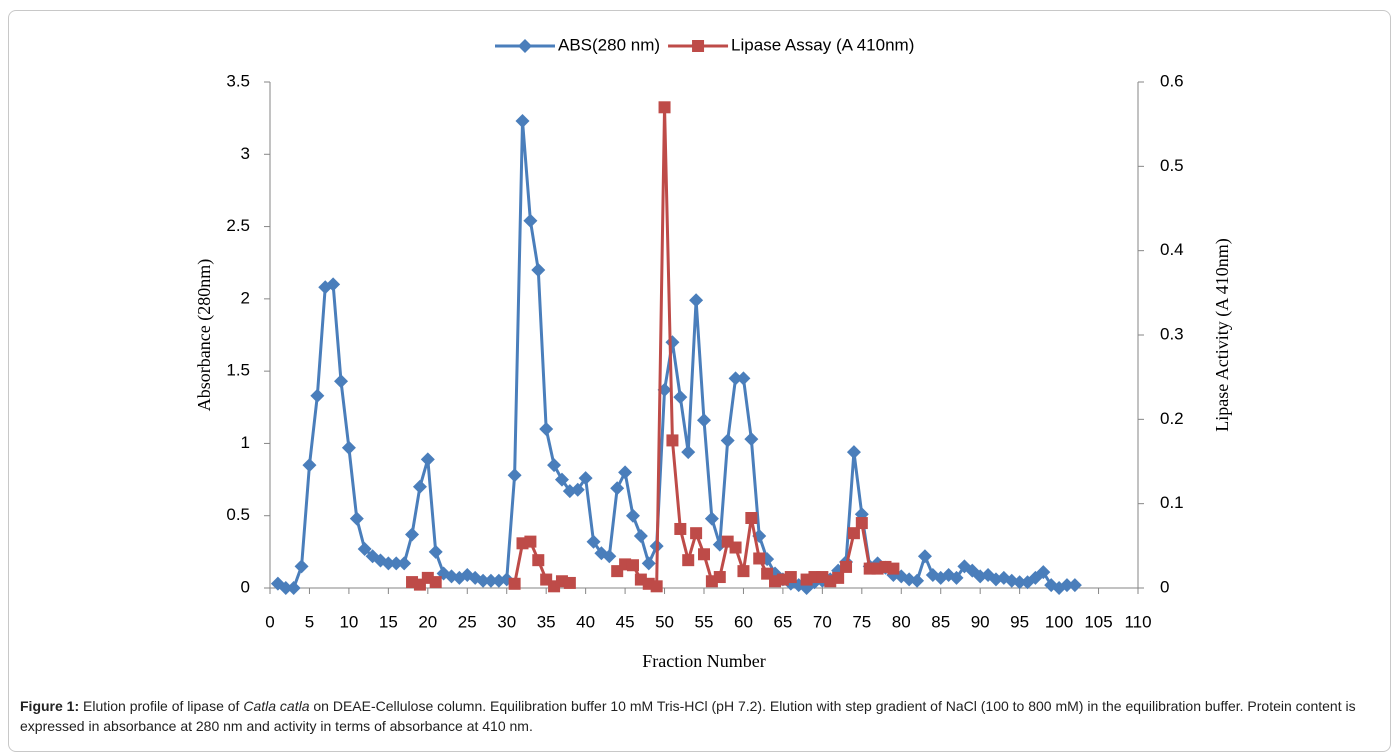 The height and width of the screenshot is (752, 1399). Describe the element at coordinates (664, 621) in the screenshot. I see `x-tick-label: 50` at that location.